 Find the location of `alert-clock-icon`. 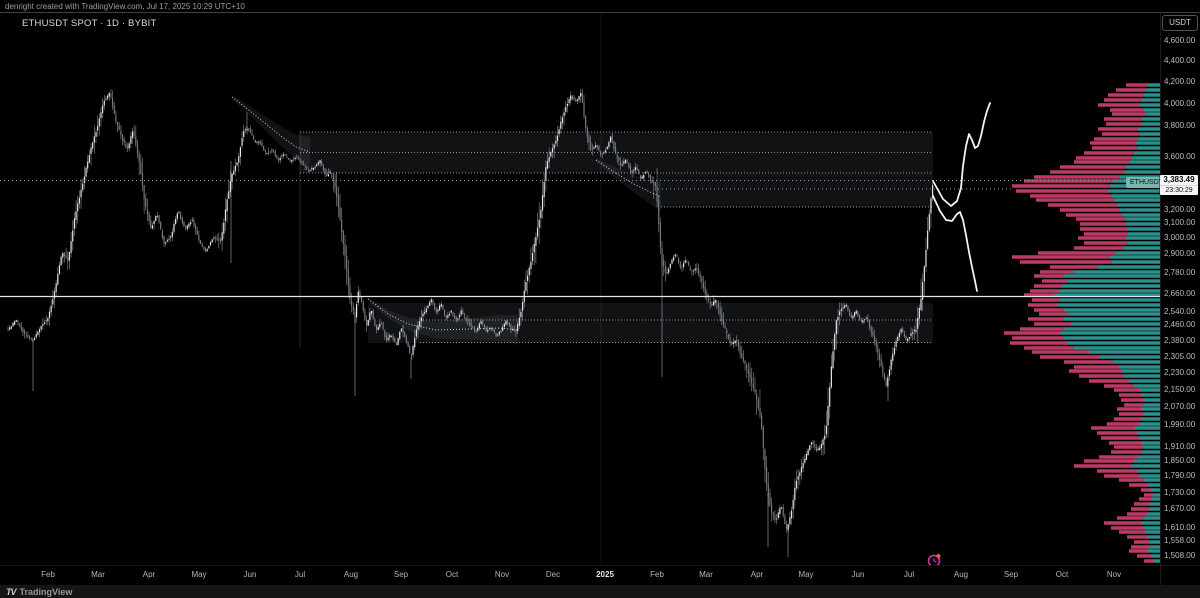

alert-clock-icon is located at coordinates (934, 560).